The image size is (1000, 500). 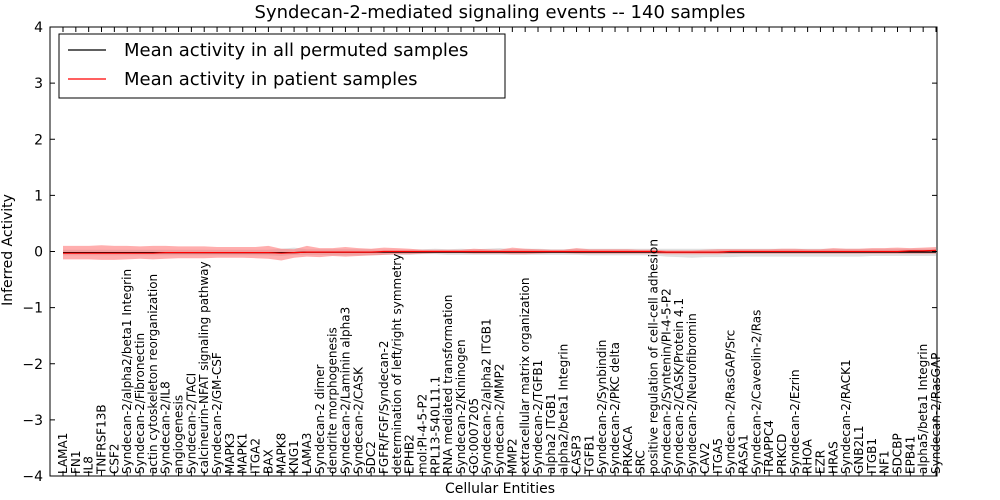 I want to click on x-category-label: CSF2, so click(x=114, y=458).